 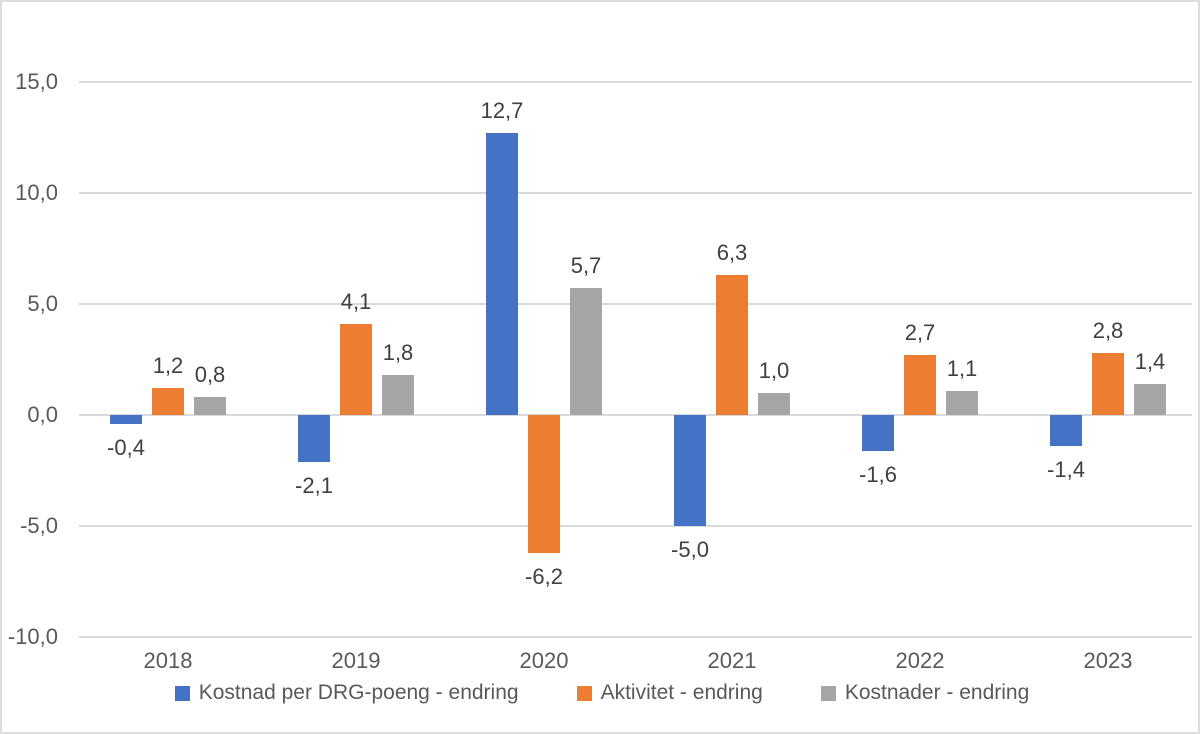 I want to click on value-label: -2,1, so click(x=314, y=485).